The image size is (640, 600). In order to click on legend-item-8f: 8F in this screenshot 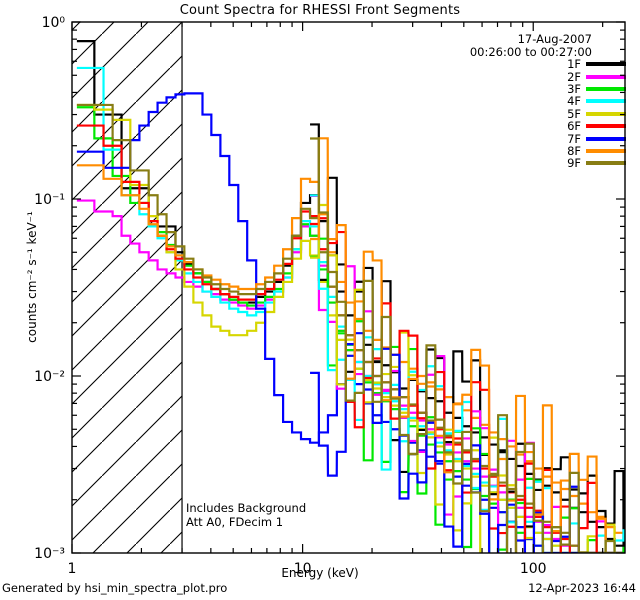, I will do `click(596, 150)`.